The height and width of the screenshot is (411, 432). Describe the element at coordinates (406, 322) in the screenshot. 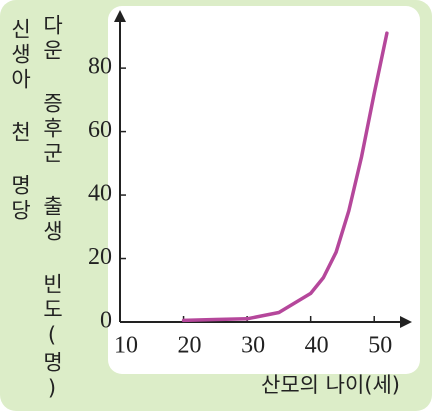

I see `x-axis-arrow` at that location.